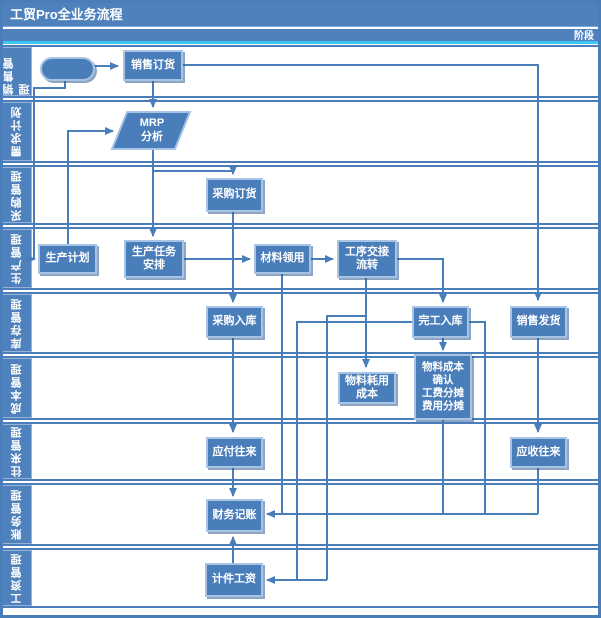 The height and width of the screenshot is (618, 601). What do you see at coordinates (538, 452) in the screenshot?
I see `node-receivables: 应收往来` at bounding box center [538, 452].